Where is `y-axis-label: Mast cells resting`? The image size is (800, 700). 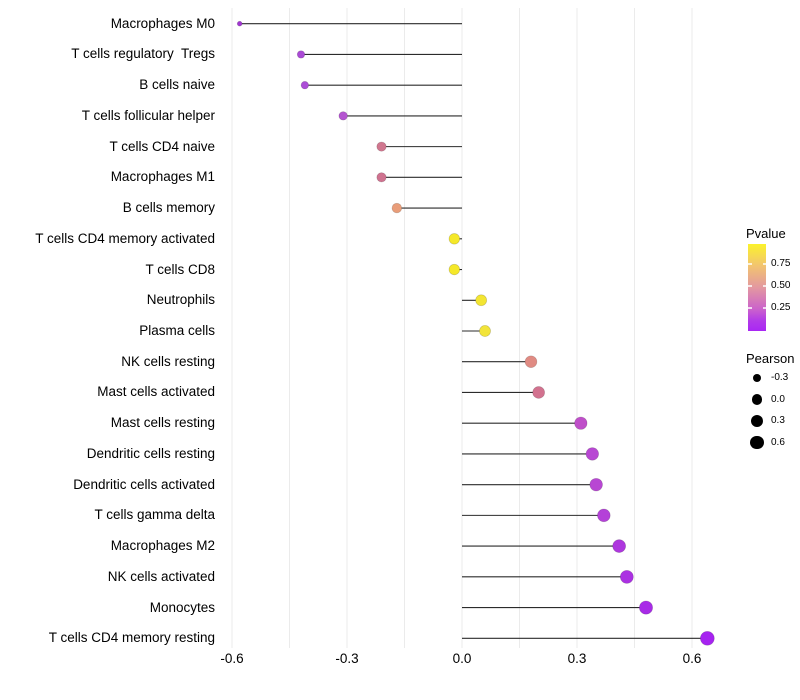 y-axis-label: Mast cells resting is located at coordinates (162, 423).